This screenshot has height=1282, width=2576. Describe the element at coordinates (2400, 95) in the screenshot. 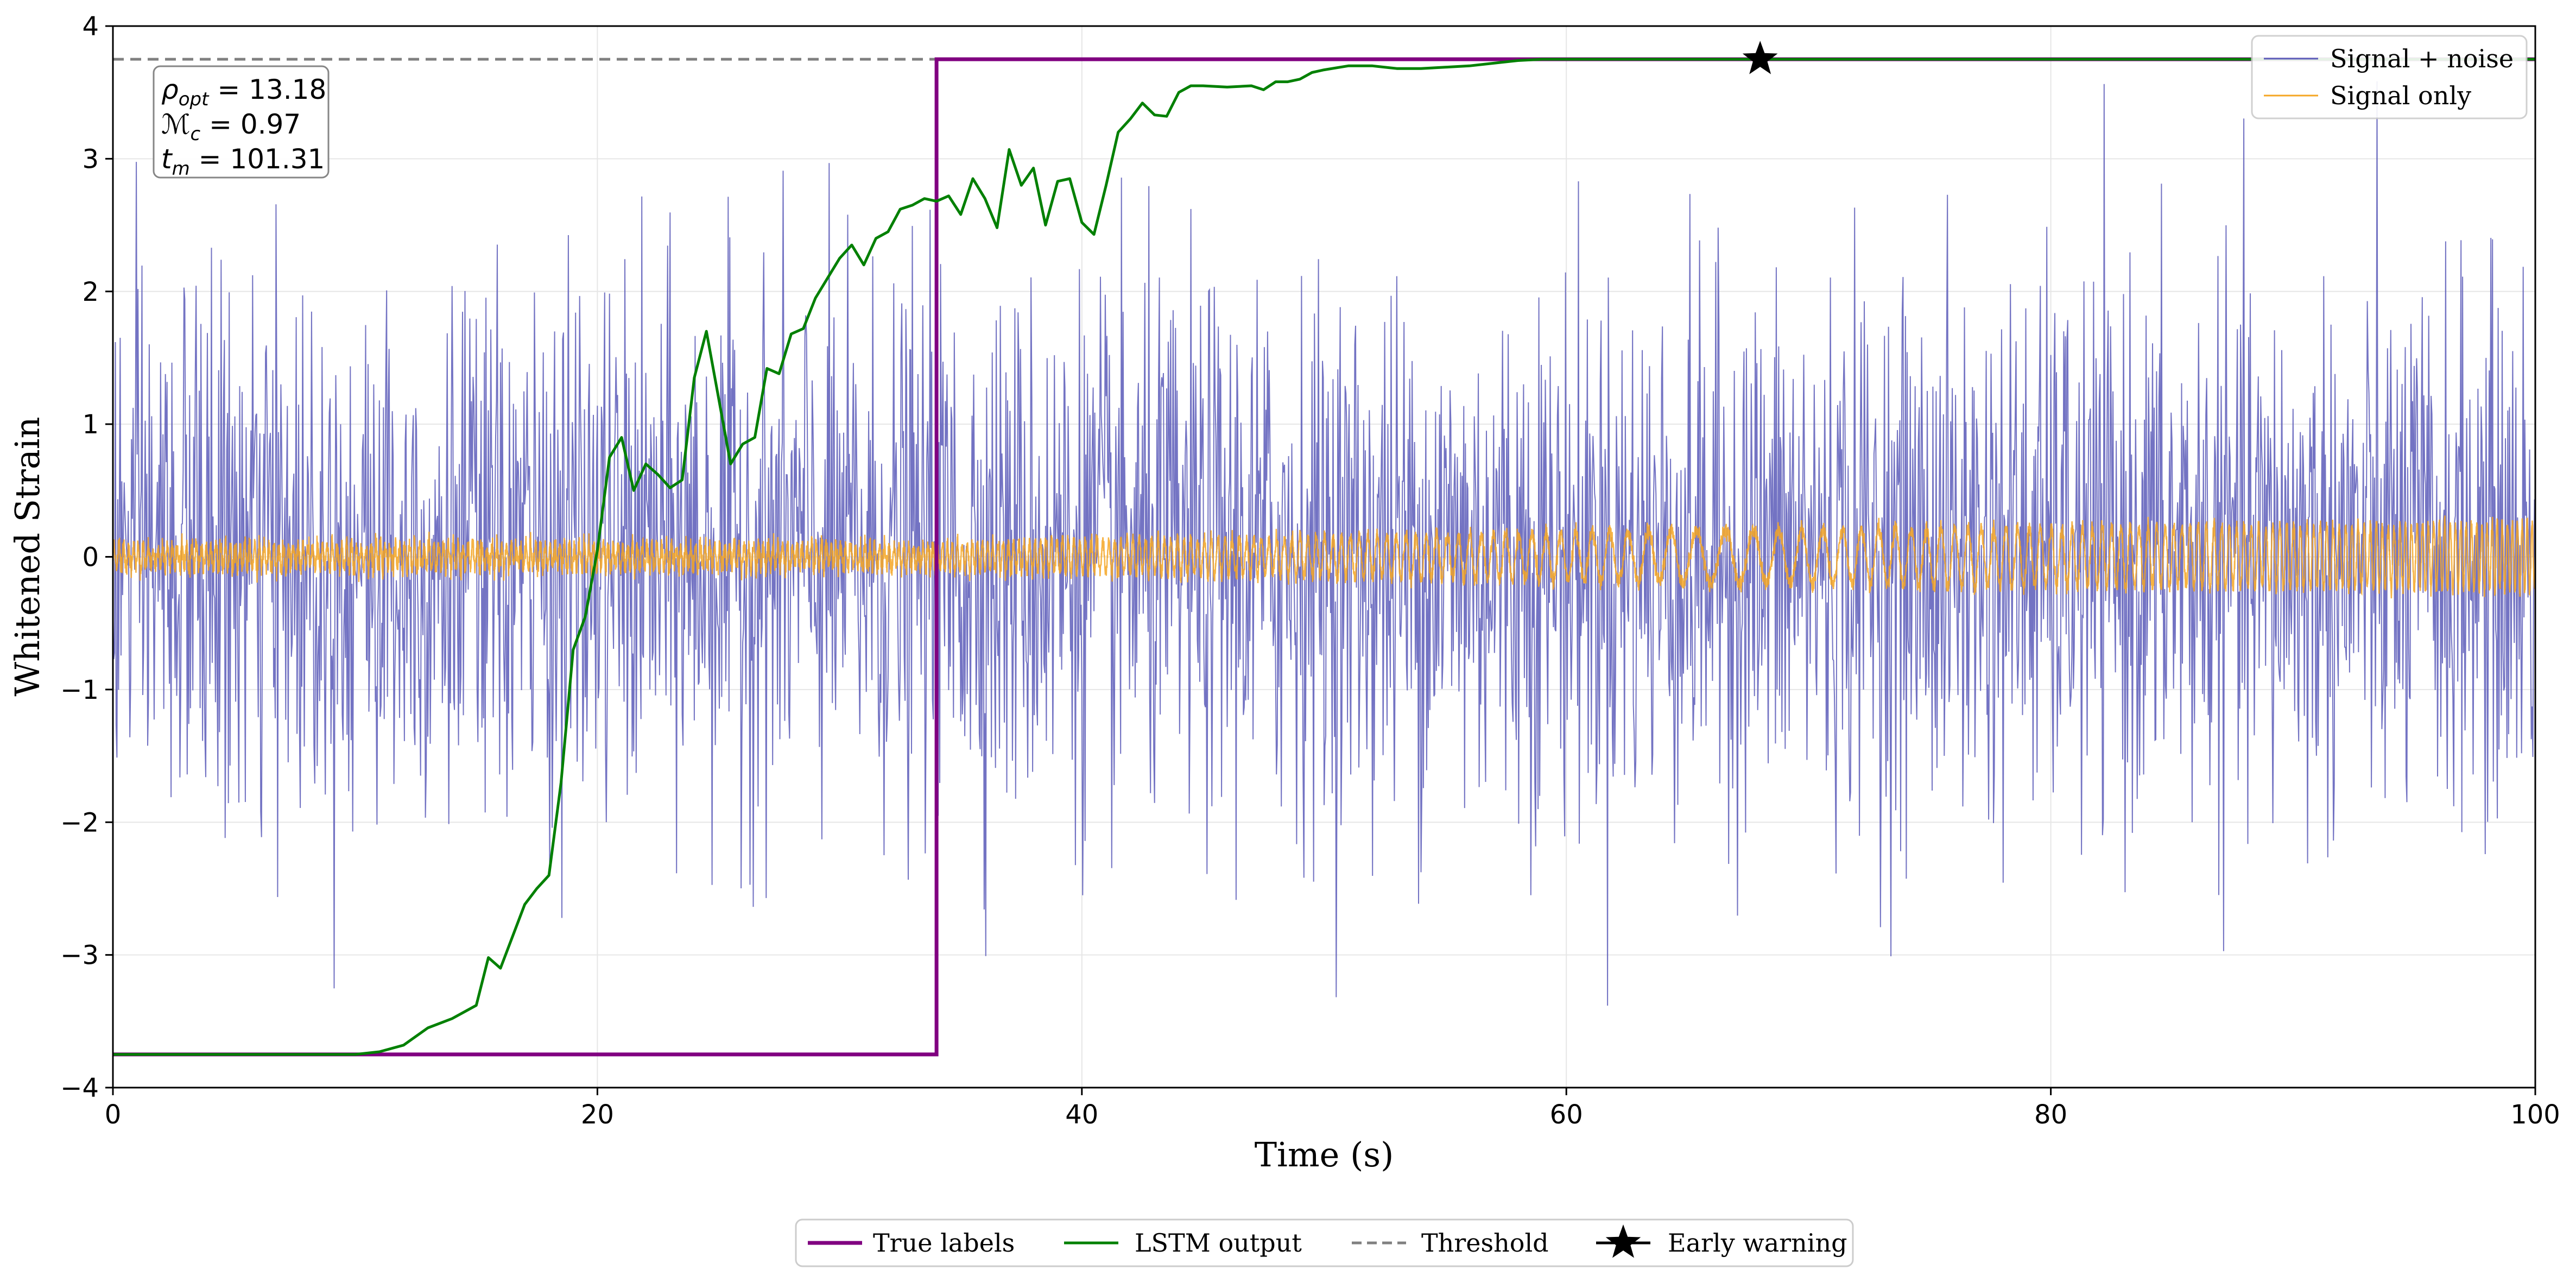

I see `legend-label-signal-only: Signal only` at that location.